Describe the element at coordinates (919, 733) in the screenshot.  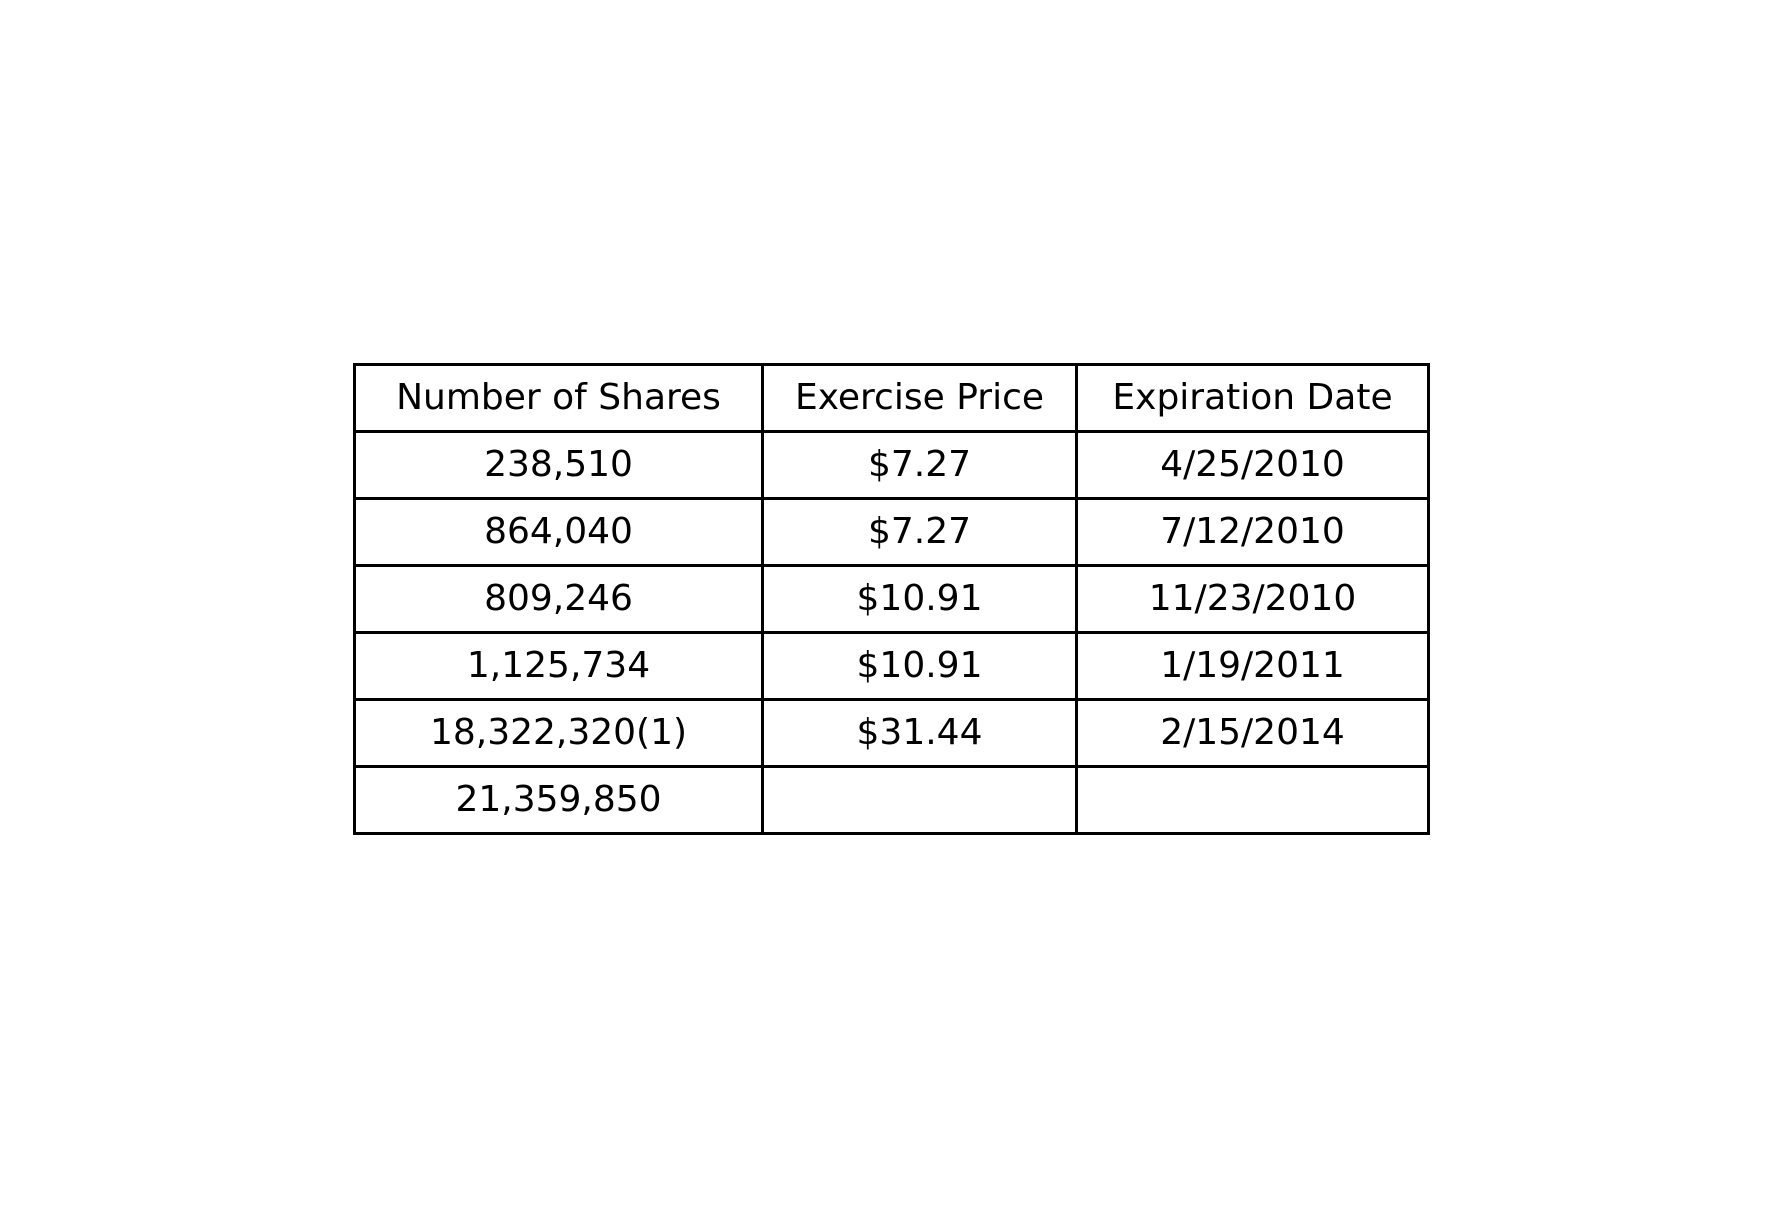
I see `cell-exercise-price: $31.44` at that location.